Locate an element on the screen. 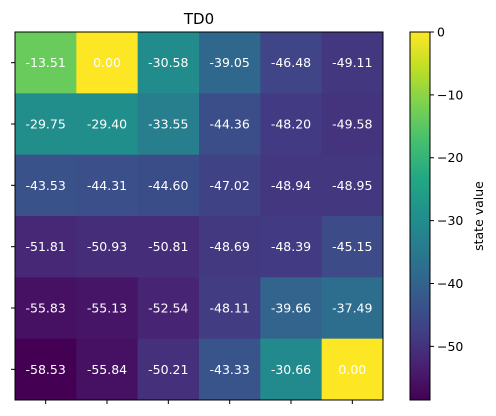 The image size is (496, 416). cell-value-label-r5-c1: -55.84 is located at coordinates (107, 369).